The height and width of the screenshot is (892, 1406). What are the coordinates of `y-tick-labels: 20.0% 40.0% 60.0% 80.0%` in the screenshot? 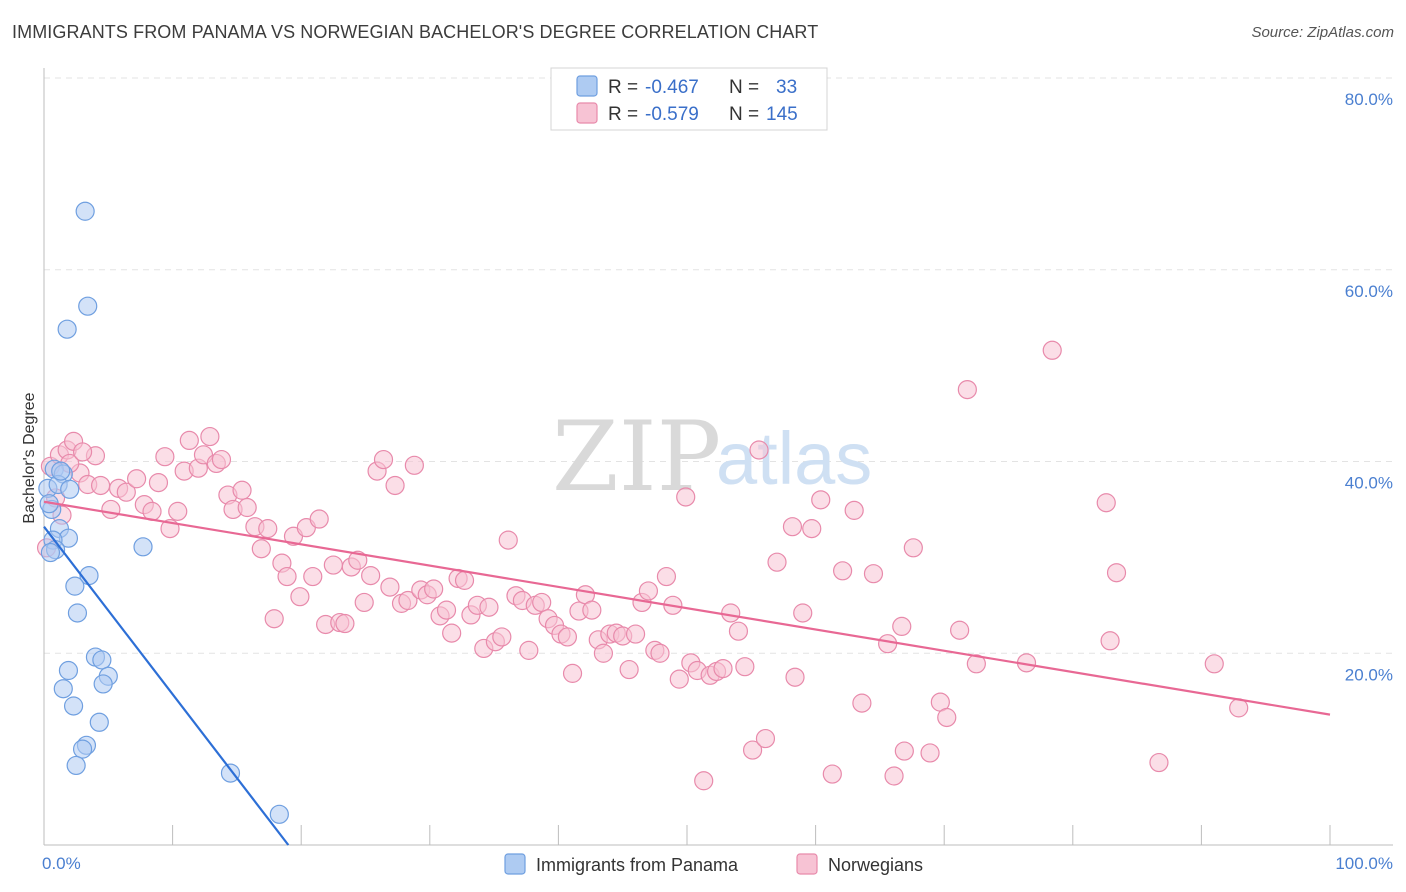 It's located at (1369, 387).